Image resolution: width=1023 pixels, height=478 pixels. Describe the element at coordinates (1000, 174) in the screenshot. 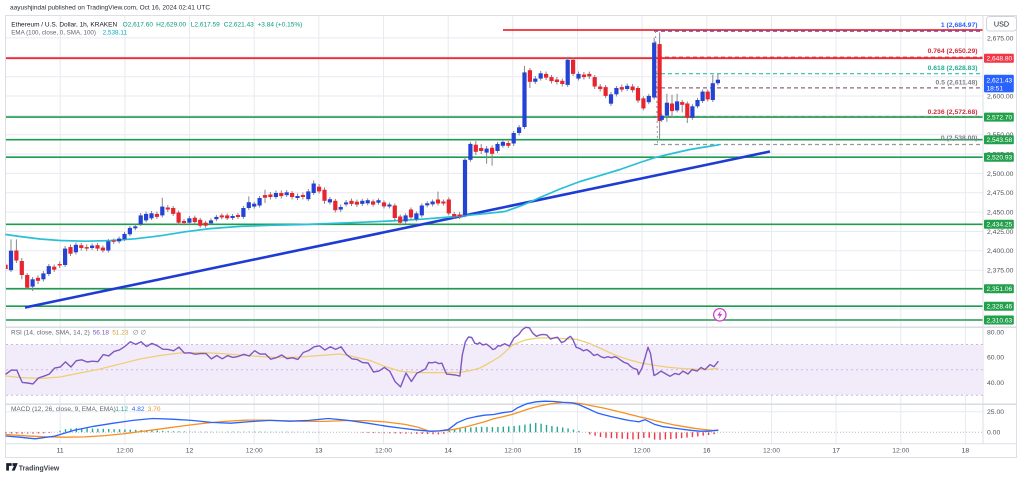

I see `svg-text: 2,500.00` at that location.